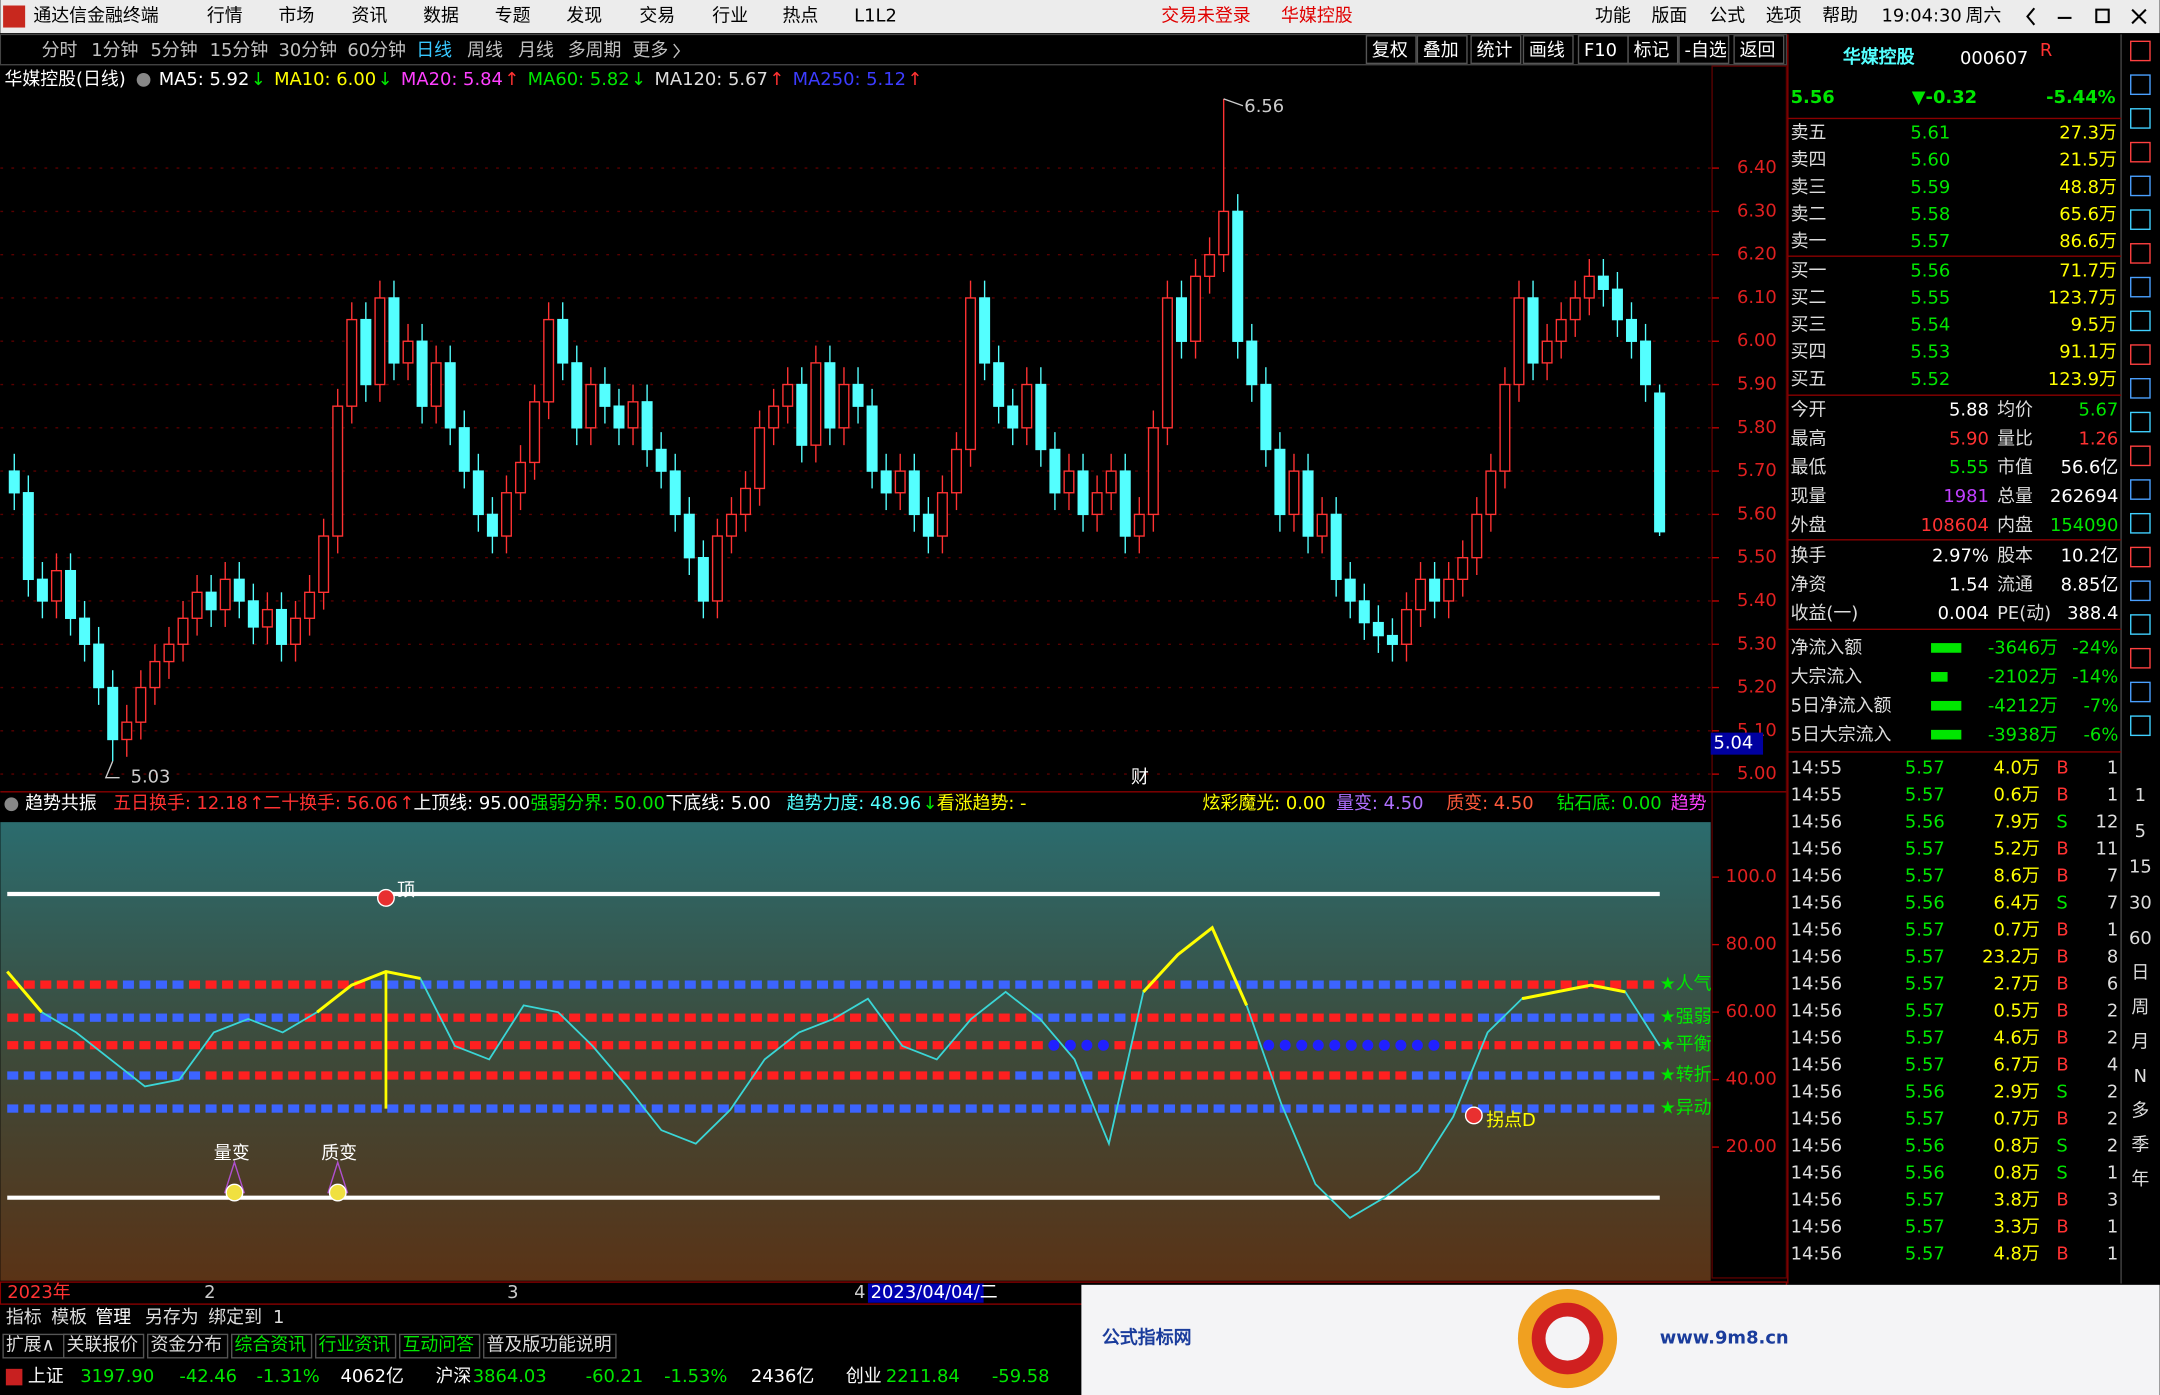 The height and width of the screenshot is (1395, 2160). What do you see at coordinates (584, 16) in the screenshot?
I see `menu-item: 发现` at bounding box center [584, 16].